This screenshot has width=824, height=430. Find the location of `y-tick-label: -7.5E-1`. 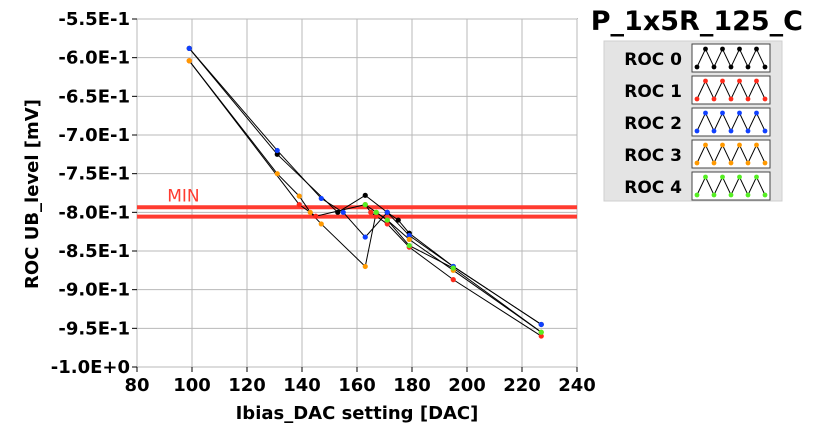

y-tick-label: -7.5E-1 is located at coordinates (94, 174).